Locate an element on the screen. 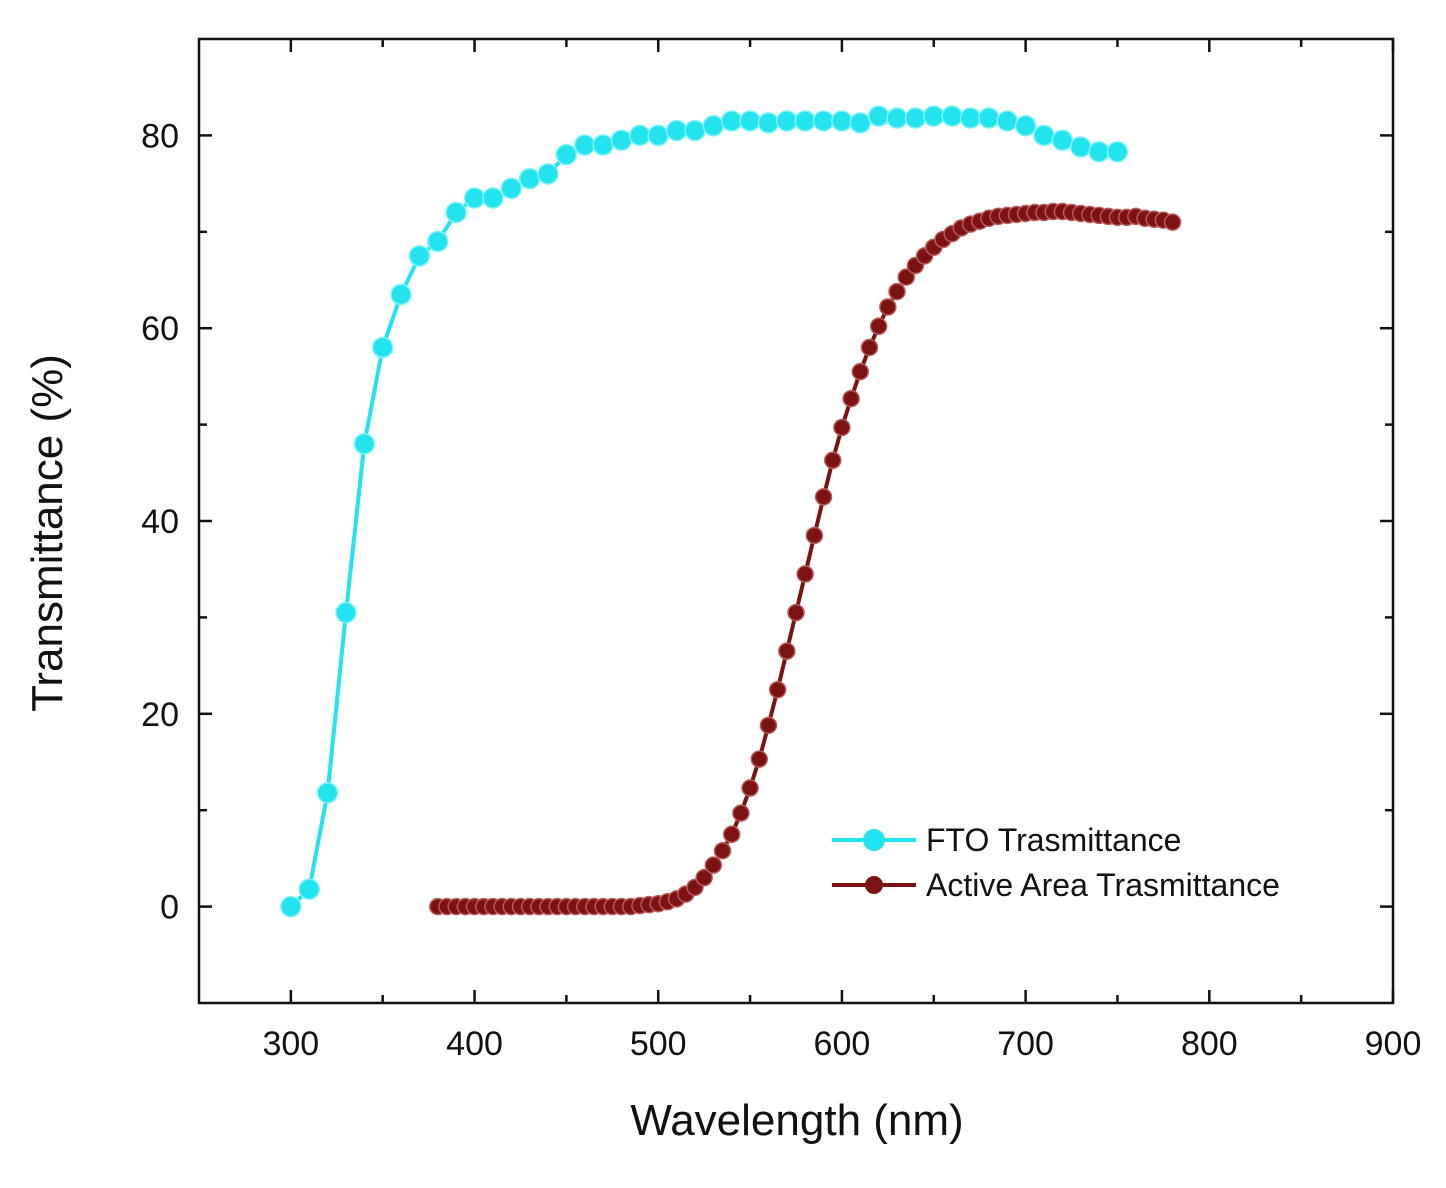 The height and width of the screenshot is (1188, 1446). x-tick-label: 700 is located at coordinates (1025, 1044).